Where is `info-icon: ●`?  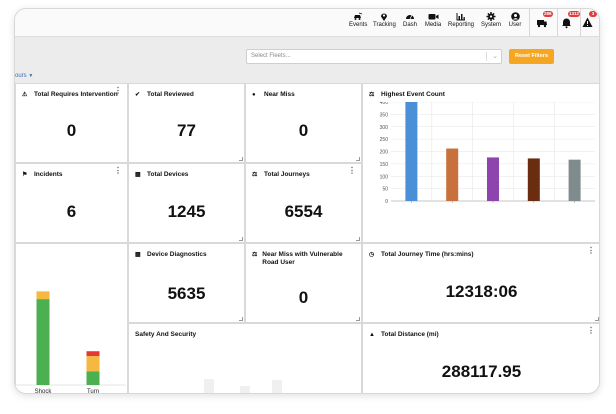
info-icon: ● is located at coordinates (254, 95).